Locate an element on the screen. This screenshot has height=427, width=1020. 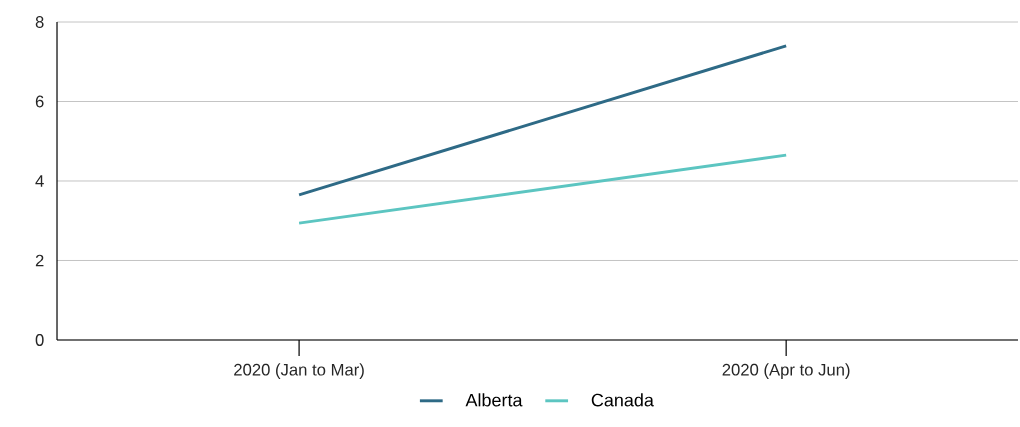
y-tick-label: 8 is located at coordinates (39, 22).